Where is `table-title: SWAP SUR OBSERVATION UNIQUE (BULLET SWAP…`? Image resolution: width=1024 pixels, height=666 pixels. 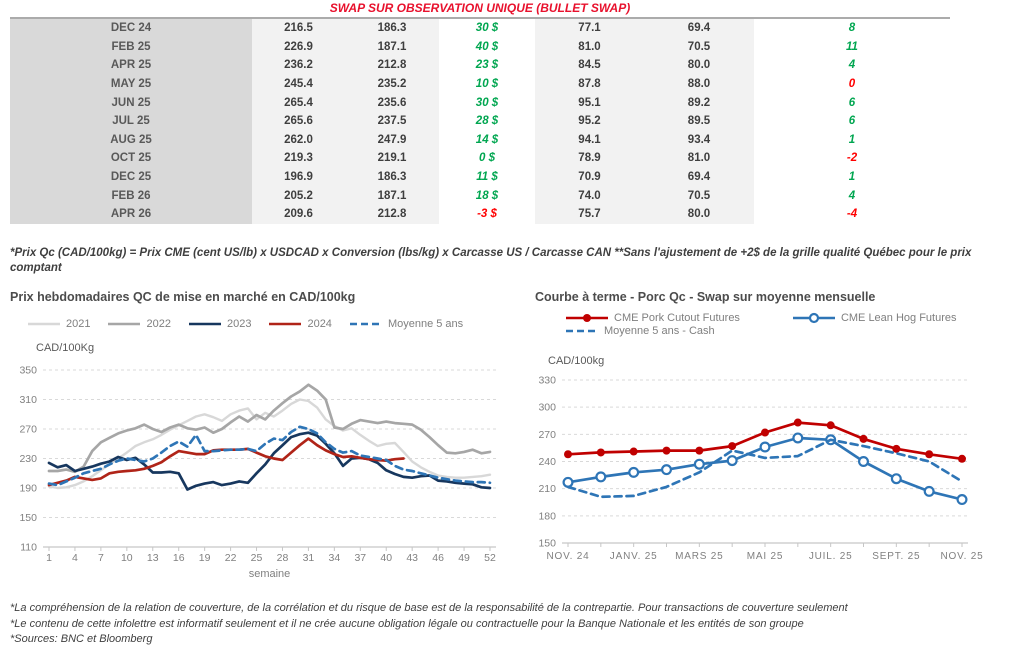
table-title: SWAP SUR OBSERVATION UNIQUE (BULLET SWAP… is located at coordinates (480, 8).